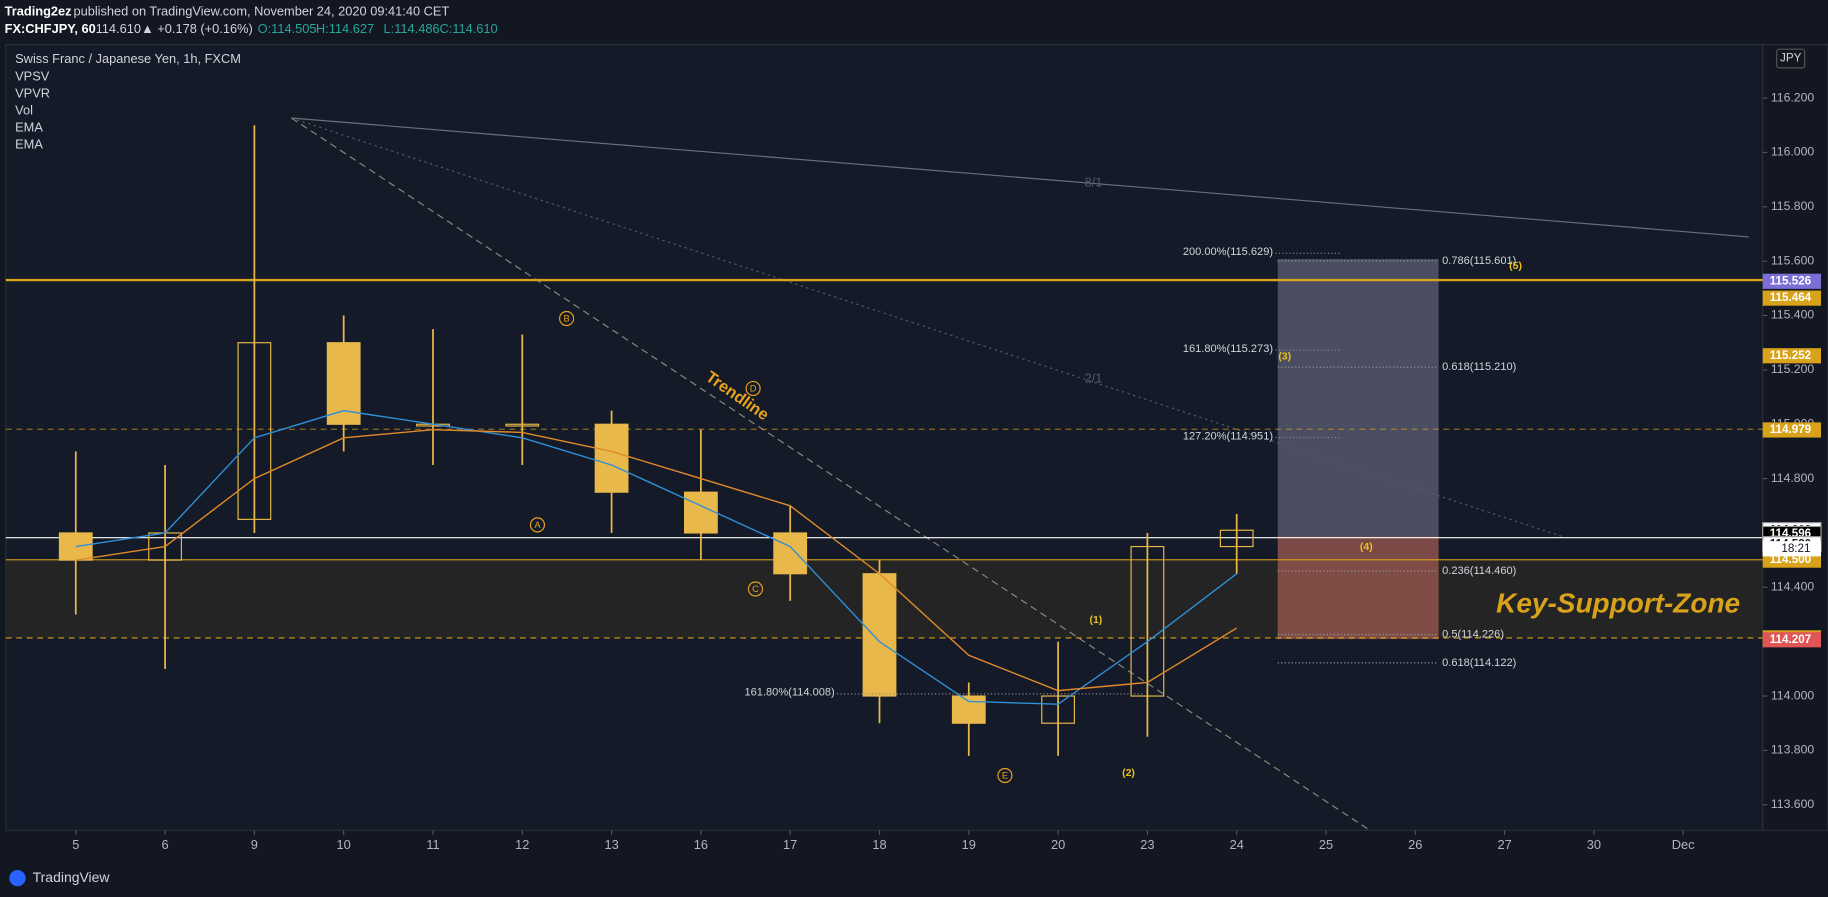  Describe the element at coordinates (254, 844) in the screenshot. I see `x-tick-label: 9` at that location.